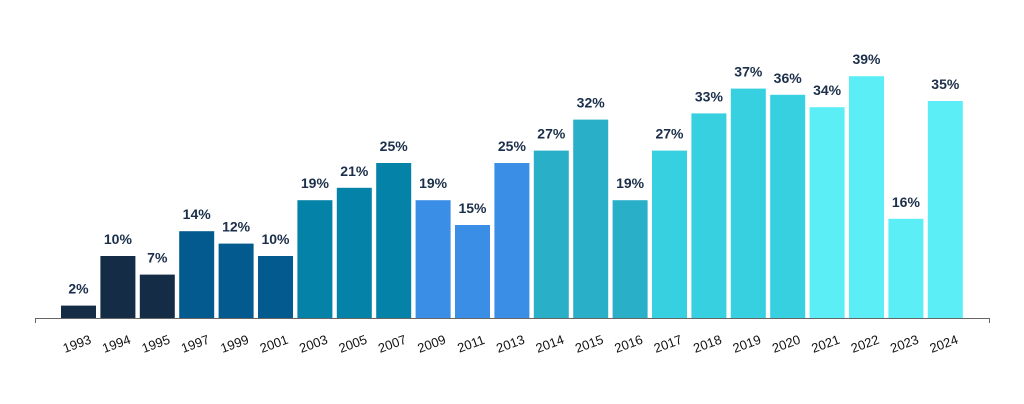 The width and height of the screenshot is (1024, 404). Describe the element at coordinates (510, 344) in the screenshot. I see `x-tick-label: 2013` at that location.